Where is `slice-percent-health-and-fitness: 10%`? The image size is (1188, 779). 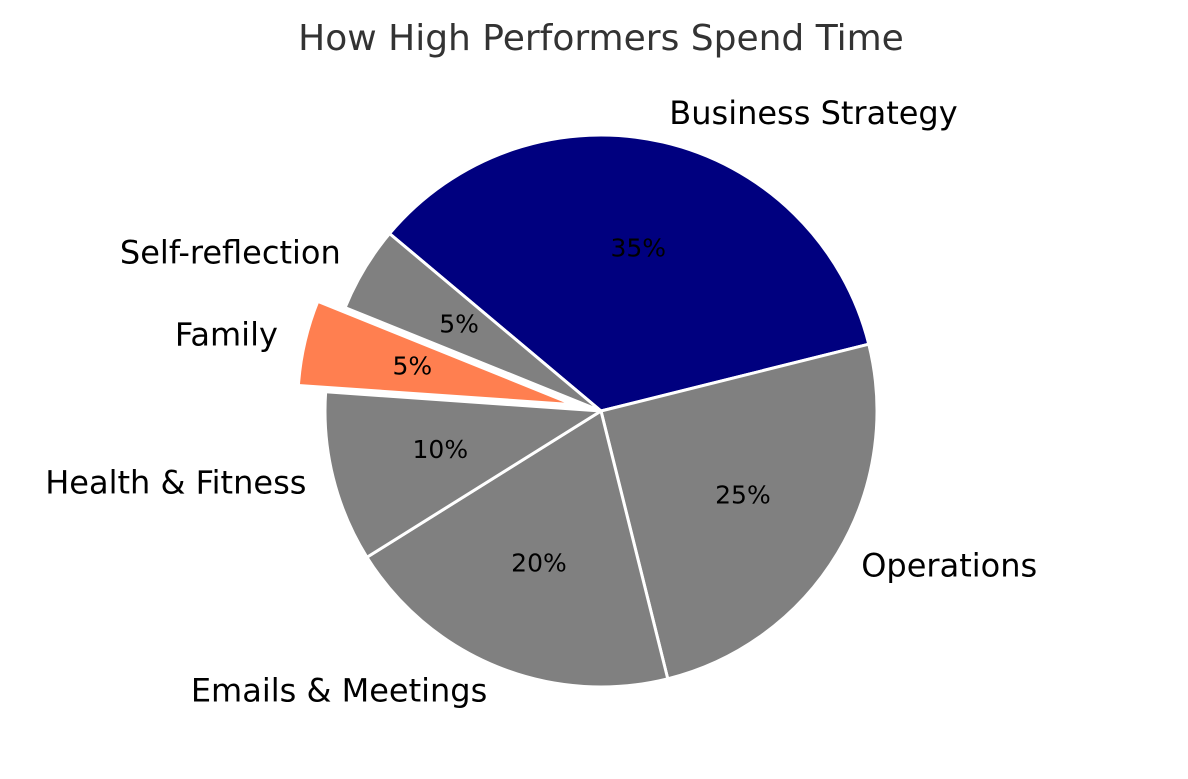
slice-percent-health-and-fitness: 10% is located at coordinates (441, 449).